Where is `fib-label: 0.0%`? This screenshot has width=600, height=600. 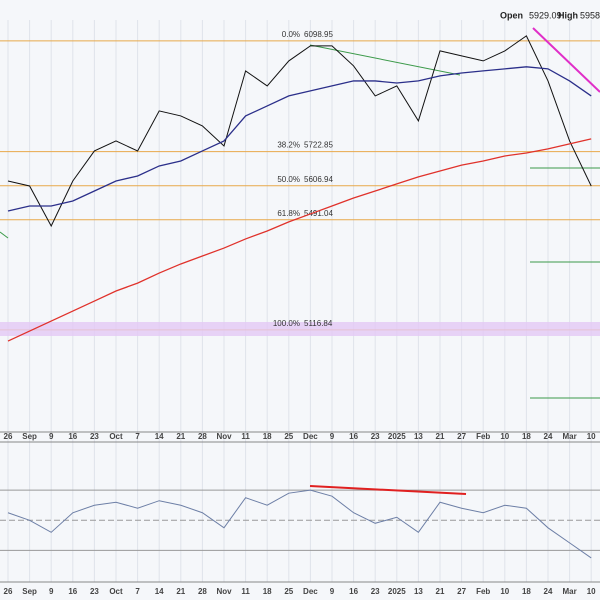 fib-label: 0.0% is located at coordinates (291, 34).